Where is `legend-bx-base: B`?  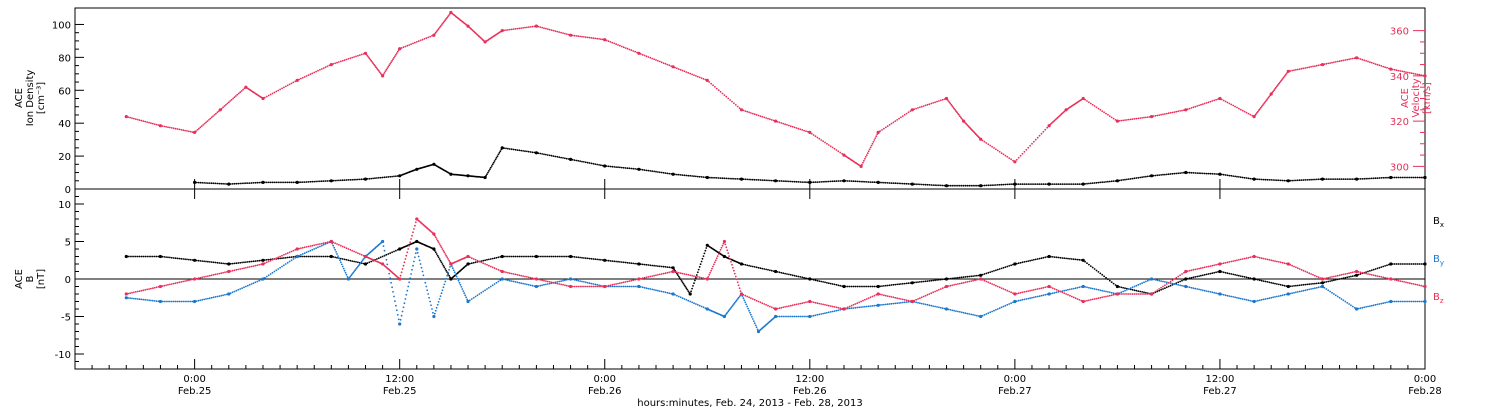 legend-bx-base: B is located at coordinates (1436, 221).